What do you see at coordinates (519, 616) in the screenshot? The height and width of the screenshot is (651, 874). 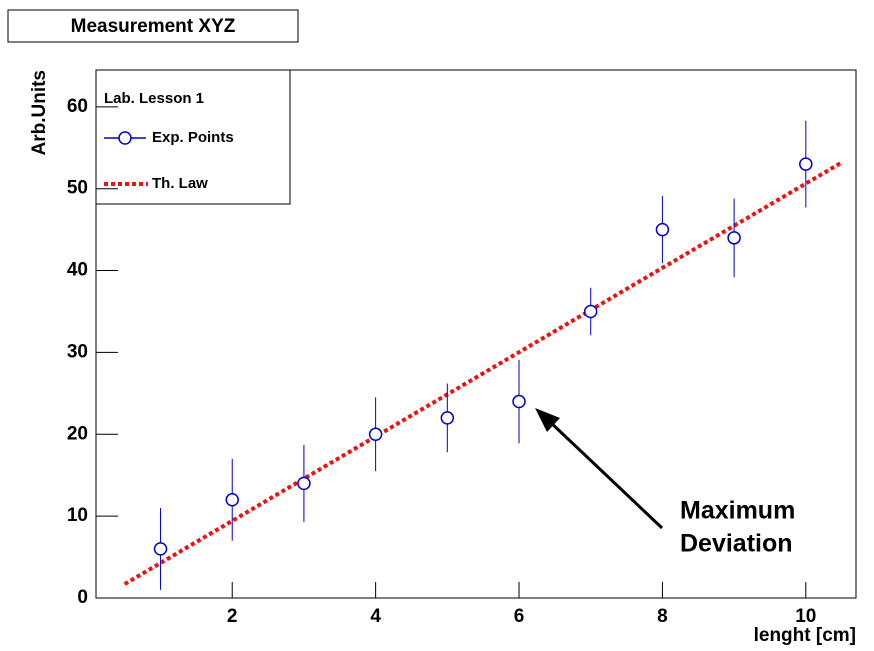 I see `x-tick-label: 6` at bounding box center [519, 616].